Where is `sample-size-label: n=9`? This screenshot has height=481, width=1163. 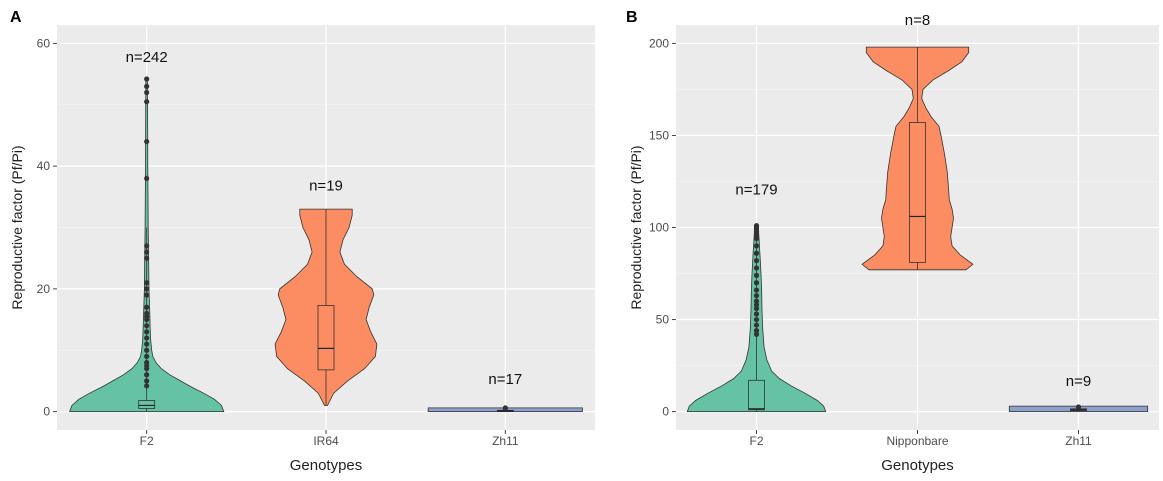 sample-size-label: n=9 is located at coordinates (1078, 381).